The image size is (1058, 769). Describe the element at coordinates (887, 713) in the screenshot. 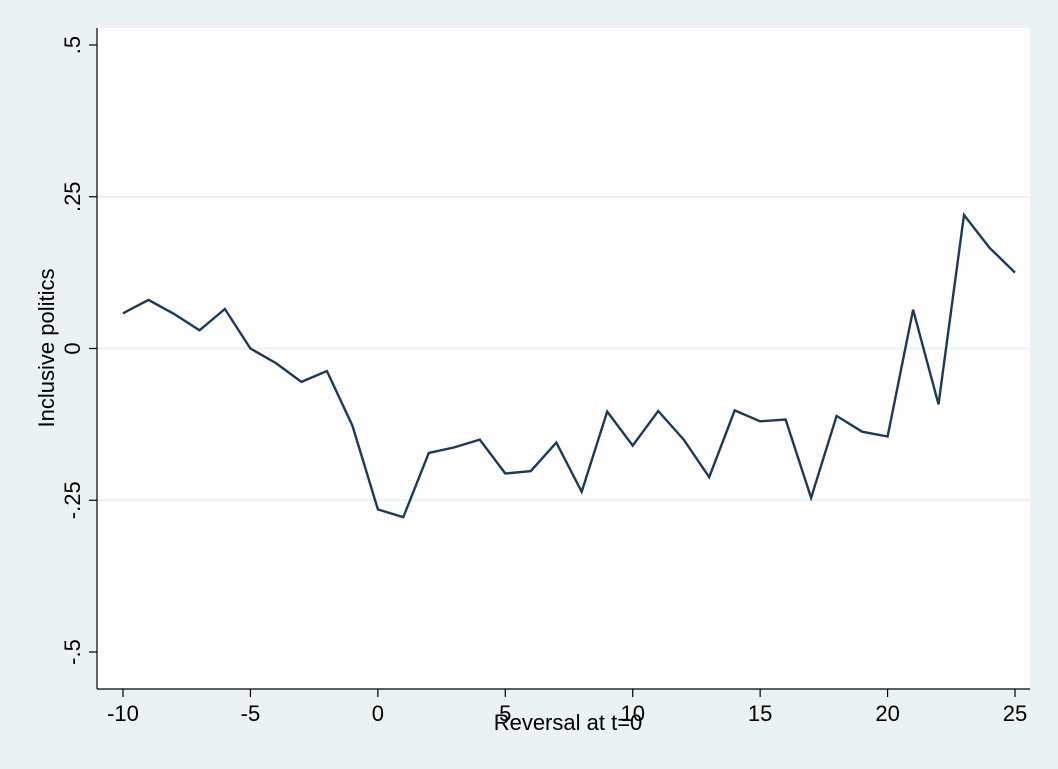

I see `x-tick-label: 20` at that location.